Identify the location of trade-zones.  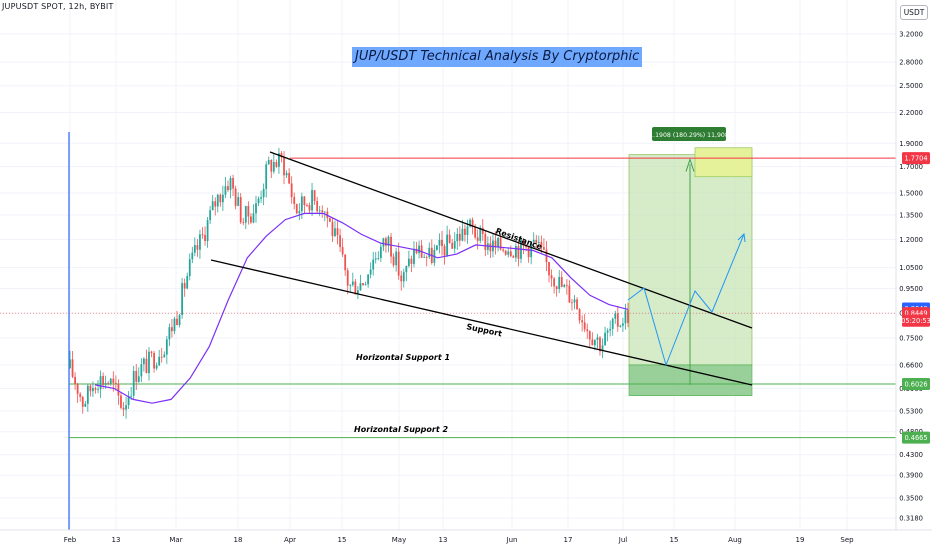
(690, 271).